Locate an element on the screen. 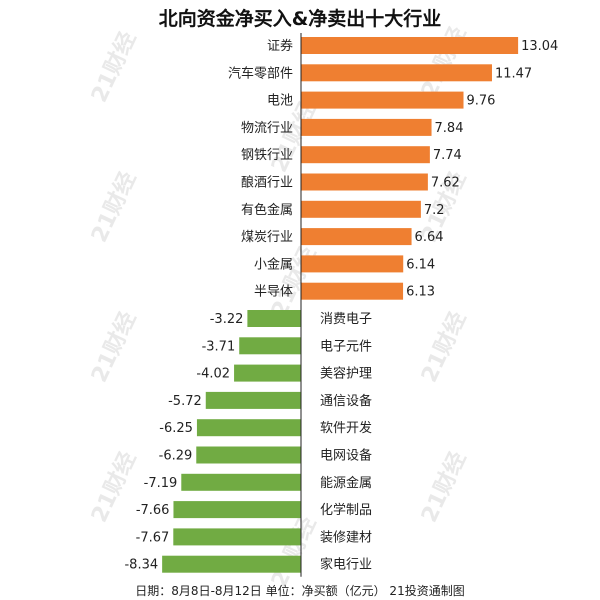  value-label: 11.47 is located at coordinates (513, 73).